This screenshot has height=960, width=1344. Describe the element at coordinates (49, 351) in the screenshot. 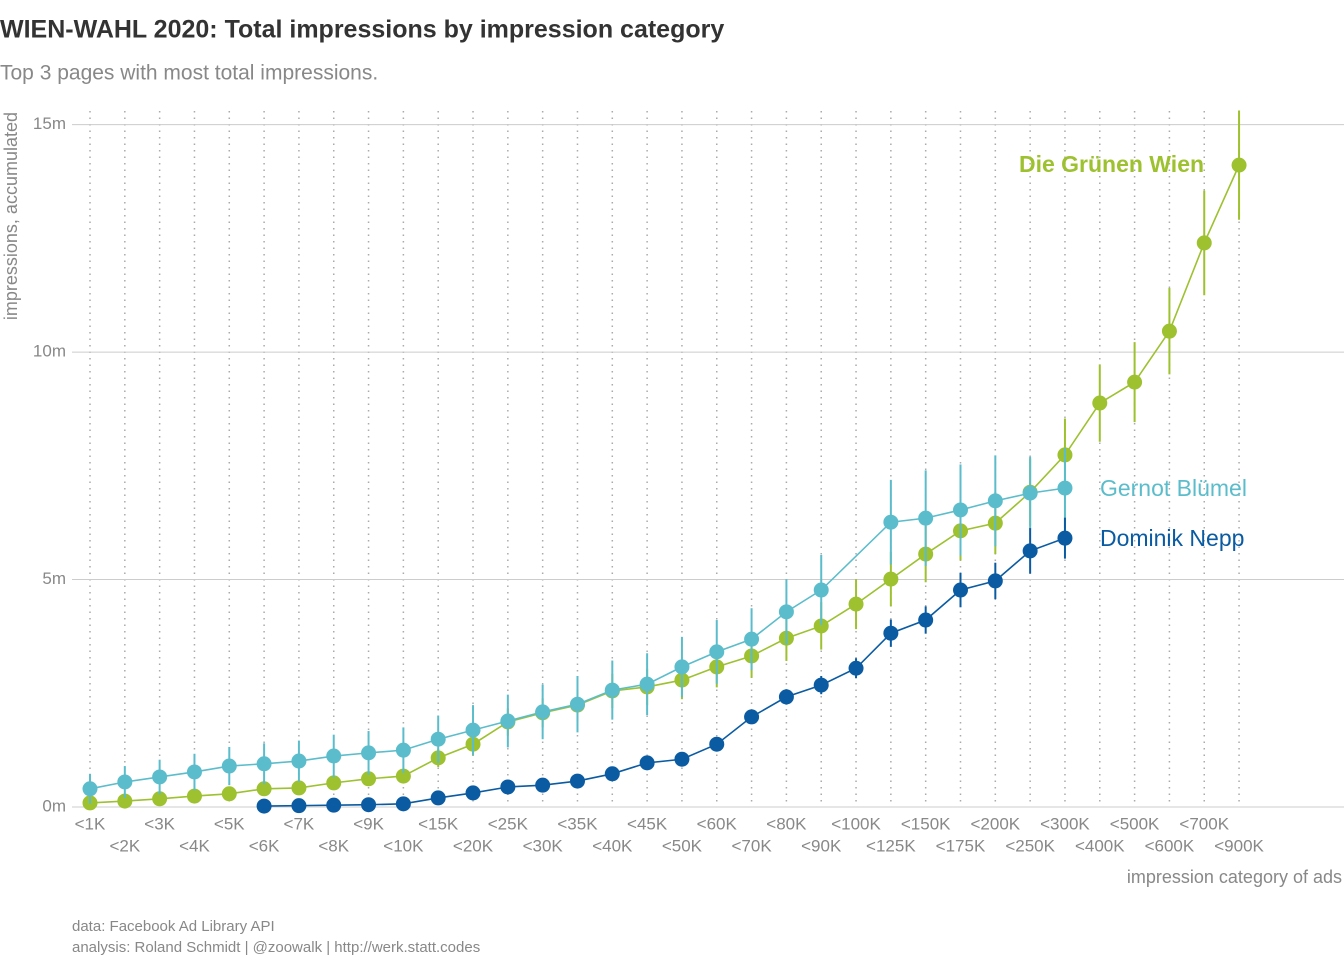

I see `y-tick-label: 10m` at that location.